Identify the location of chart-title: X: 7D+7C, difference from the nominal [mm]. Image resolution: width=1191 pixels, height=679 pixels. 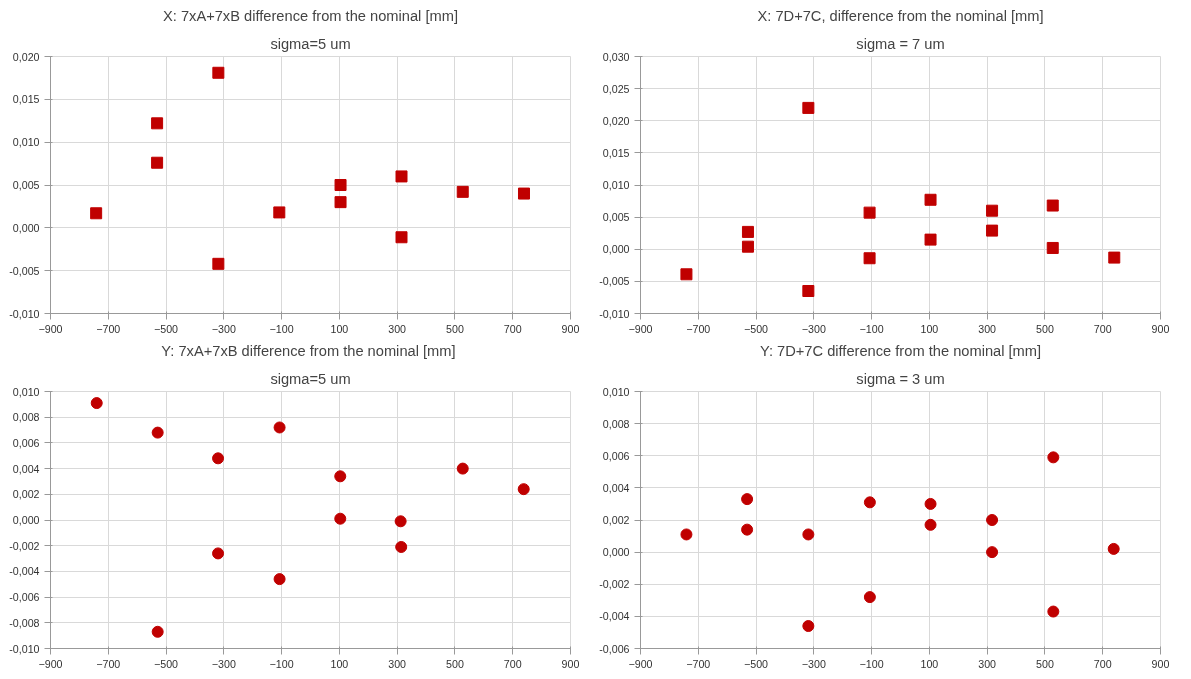
(900, 15).